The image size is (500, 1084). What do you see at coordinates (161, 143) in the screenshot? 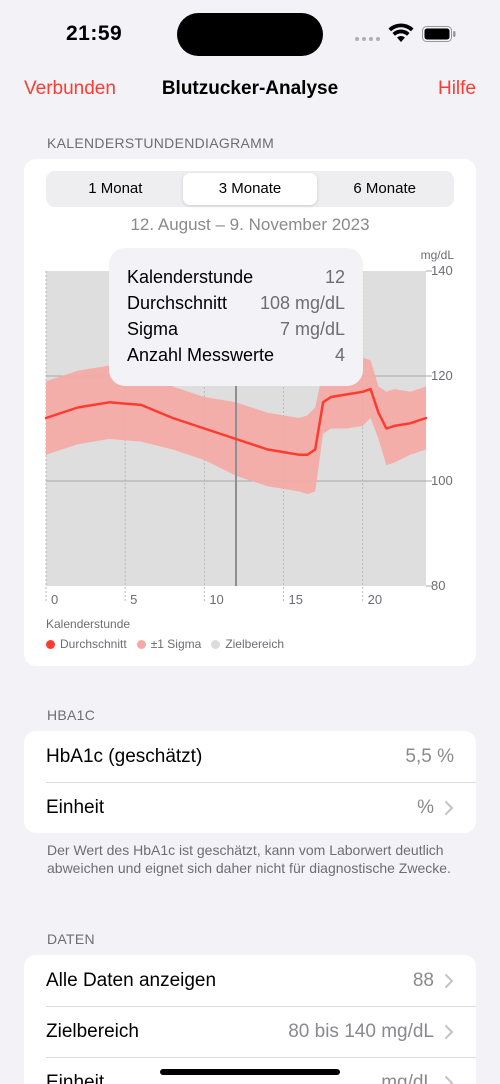
I see `chart-section-header: KALENDERSTUNDENDIAGRAMM` at bounding box center [161, 143].